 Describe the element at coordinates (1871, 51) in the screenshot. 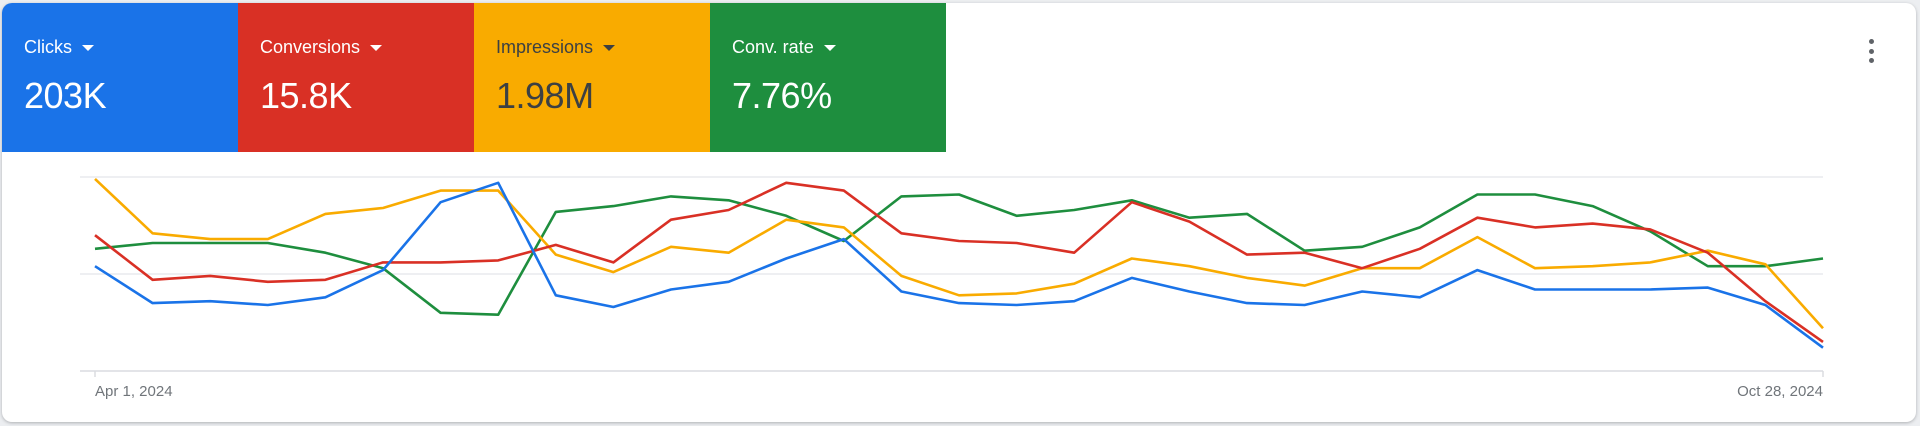

I see `more-vert-icon` at that location.